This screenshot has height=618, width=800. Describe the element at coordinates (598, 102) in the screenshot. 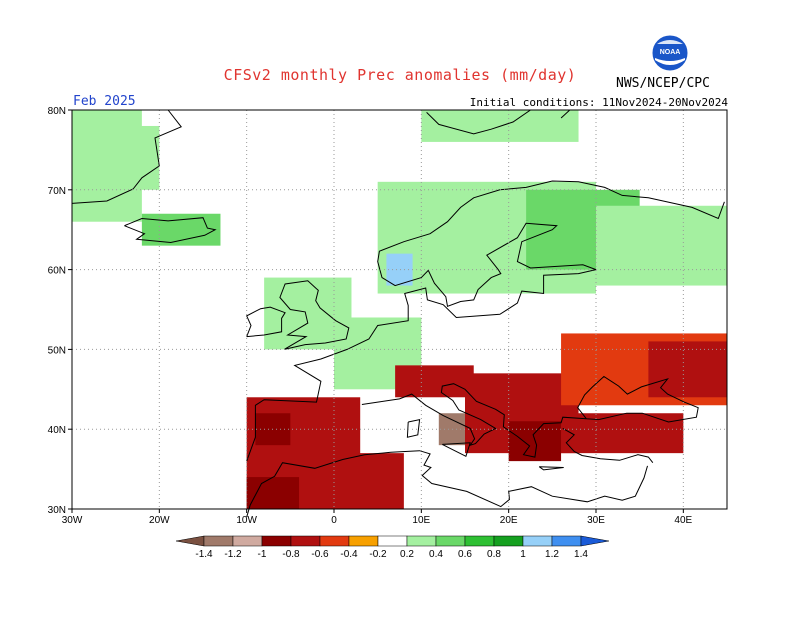

I see `initial-conditions: Initial conditions: 11Nov2024-20Nov2024` at that location.